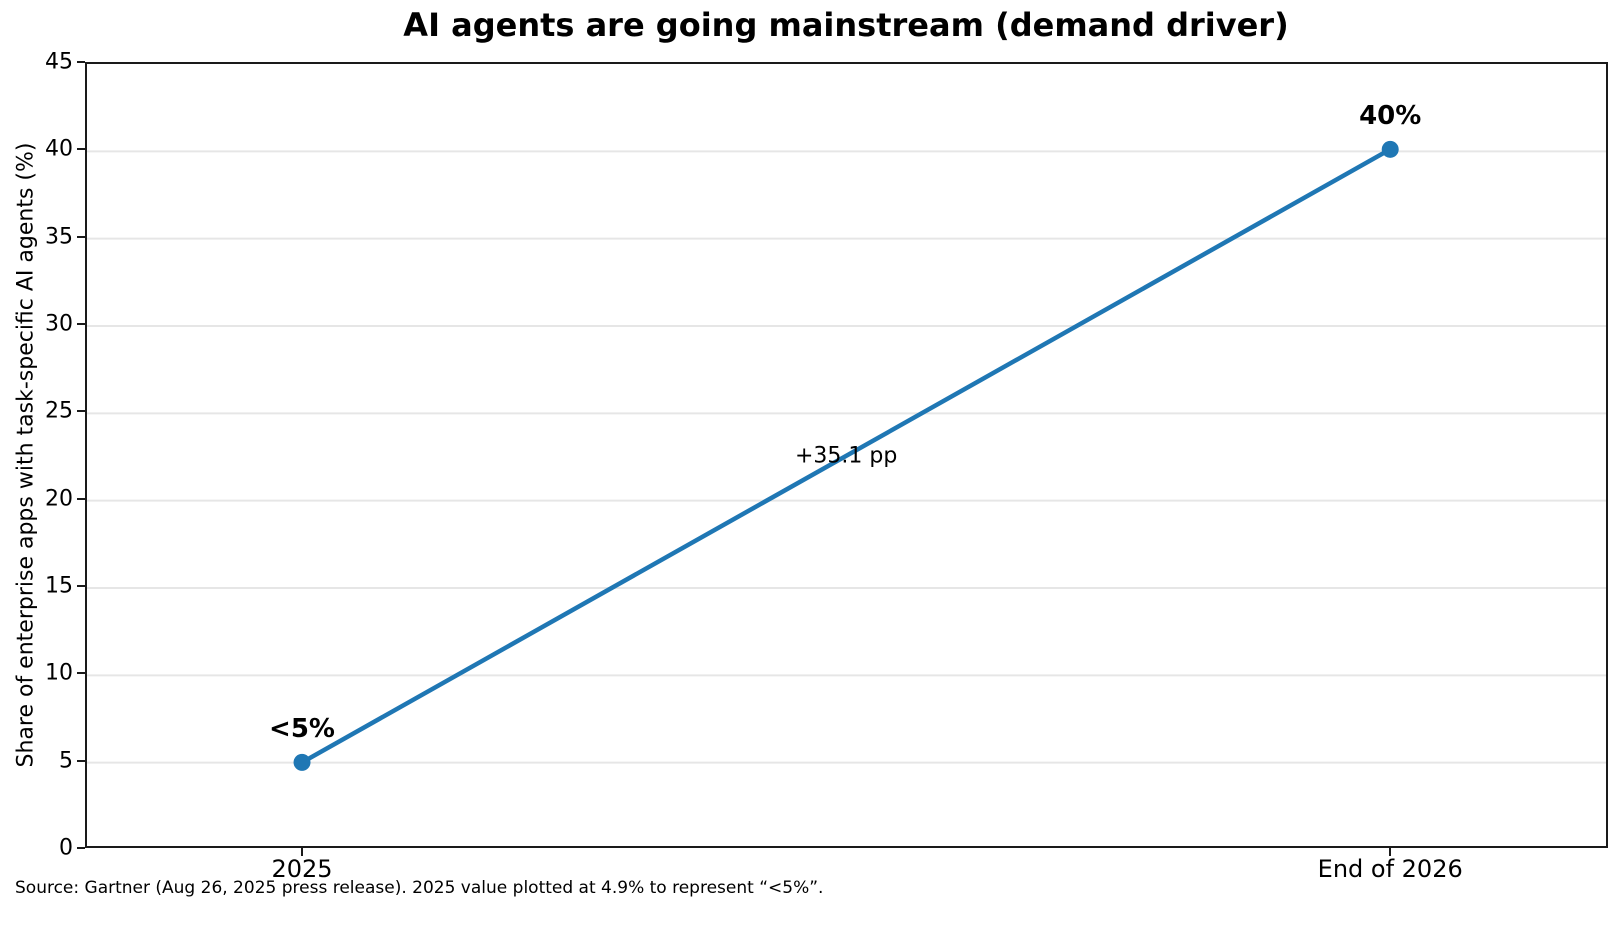 Image resolution: width=1619 pixels, height=939 pixels. Describe the element at coordinates (302, 729) in the screenshot. I see `point-label-2025: <5%` at that location.